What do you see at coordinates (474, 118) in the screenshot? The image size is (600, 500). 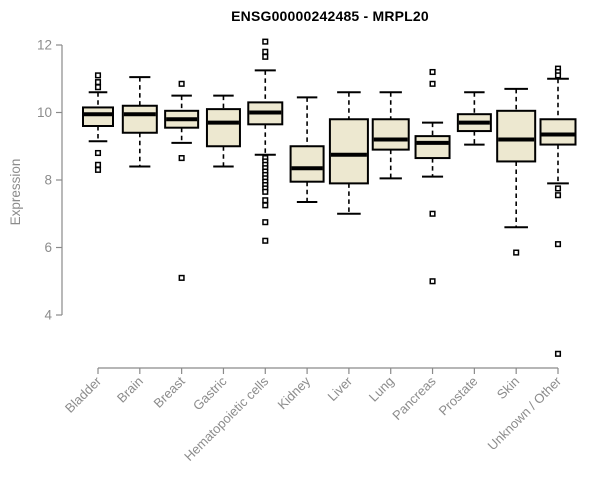 I see `boxplot-prostate` at bounding box center [474, 118].